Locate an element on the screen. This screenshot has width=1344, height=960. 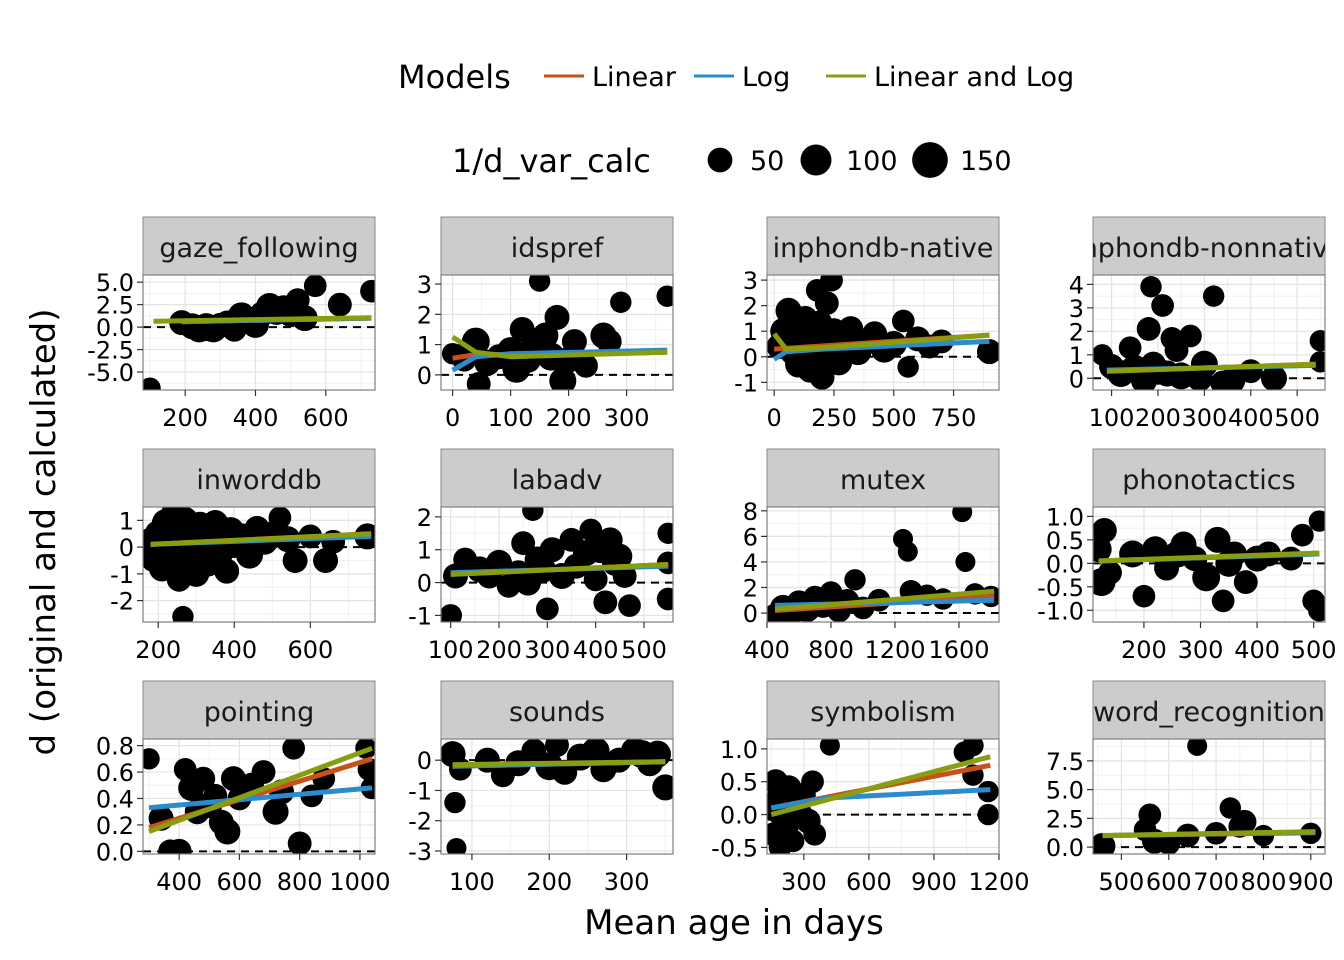
strip-label: inphondb-nonnative is located at coordinates (1208, 248).